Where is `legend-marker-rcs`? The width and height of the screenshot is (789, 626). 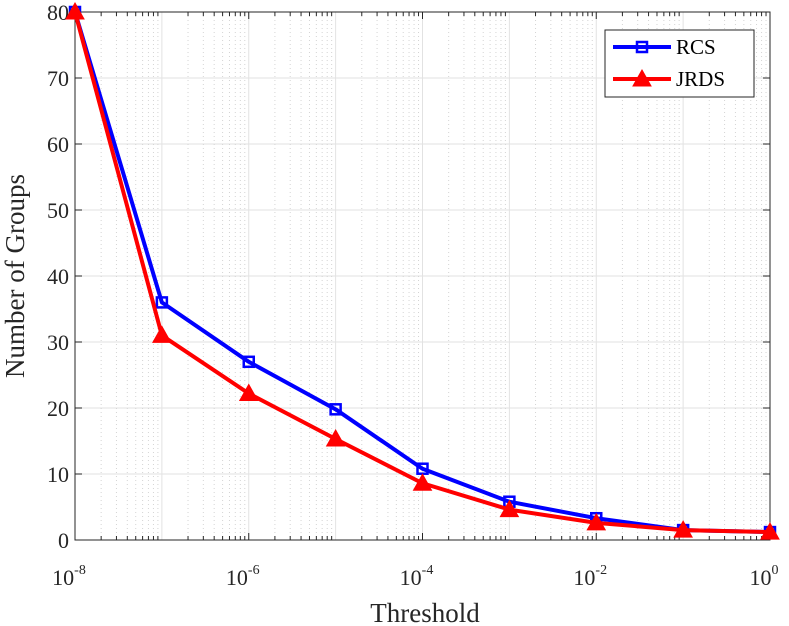 legend-marker-rcs is located at coordinates (642, 47).